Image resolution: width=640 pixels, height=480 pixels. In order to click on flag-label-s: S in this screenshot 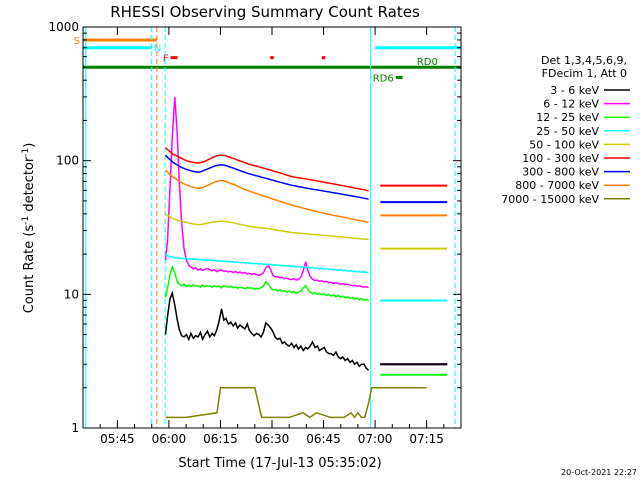, I will do `click(77, 41)`.